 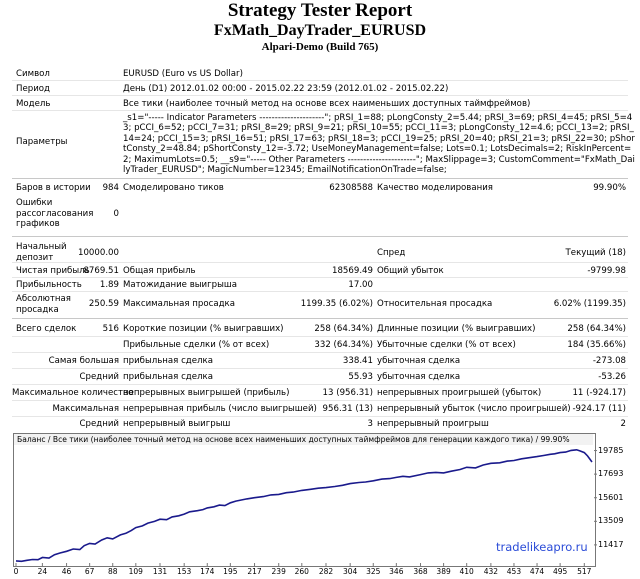 I want to click on params-label: Параметры, so click(x=42, y=142).